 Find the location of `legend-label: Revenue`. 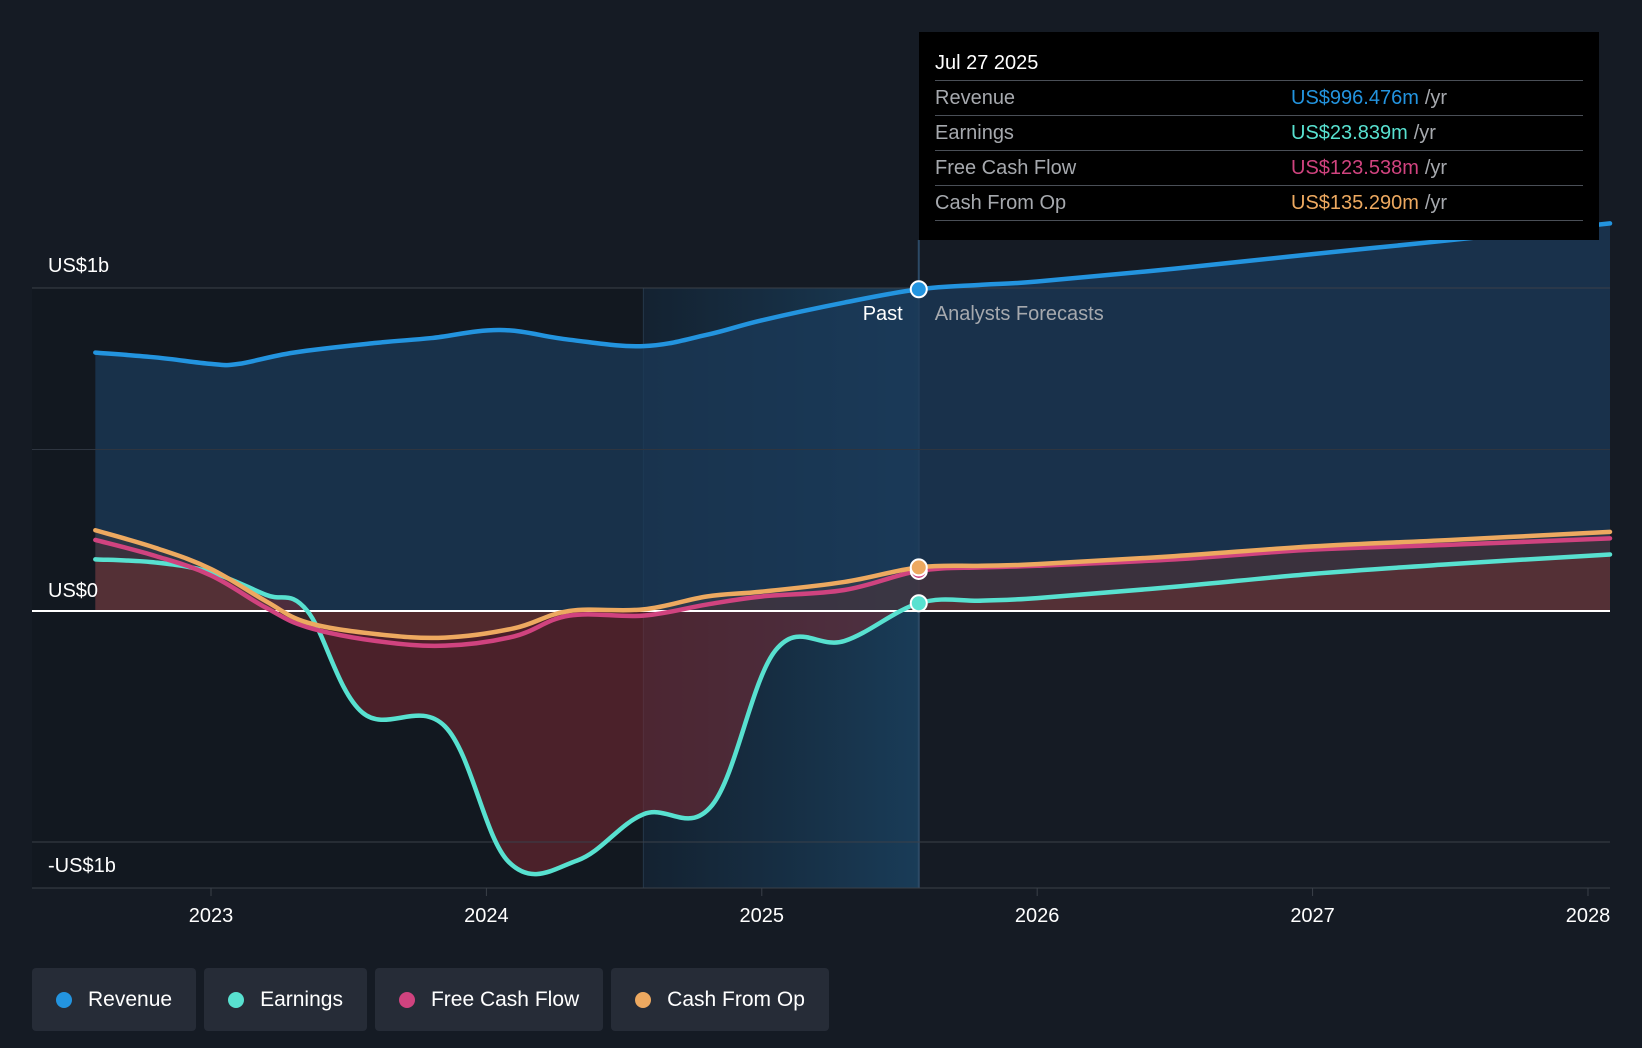

legend-label: Revenue is located at coordinates (130, 999).